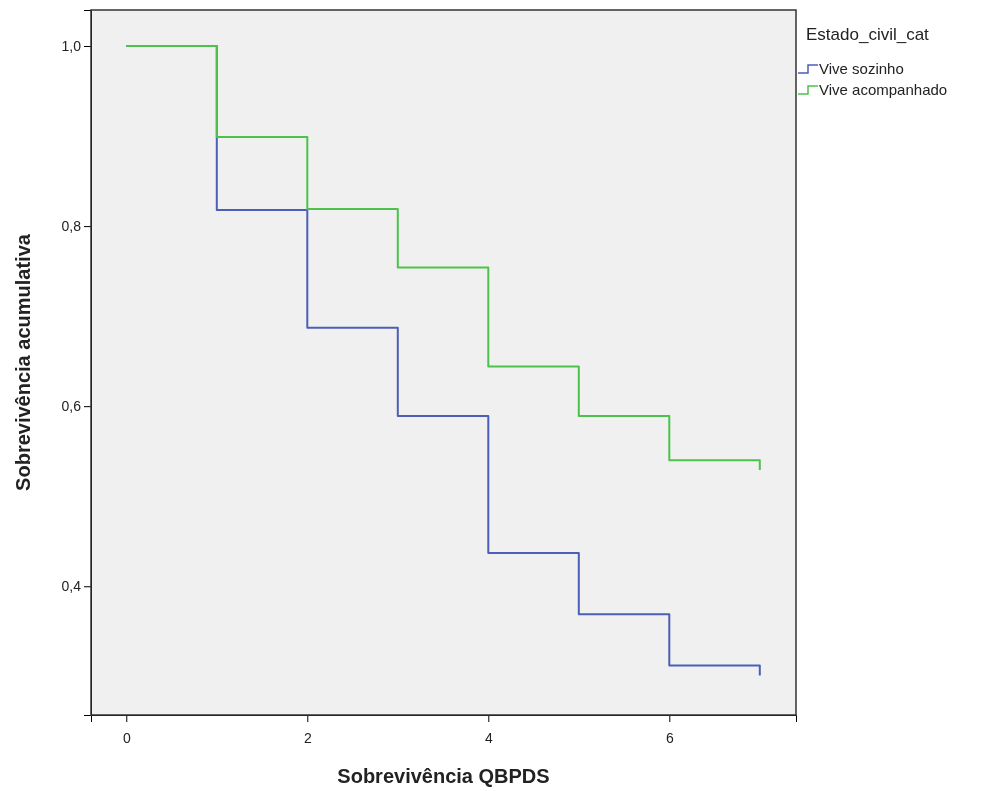 The height and width of the screenshot is (791, 1002). What do you see at coordinates (71, 226) in the screenshot?
I see `y-tick-label: 0,8` at bounding box center [71, 226].